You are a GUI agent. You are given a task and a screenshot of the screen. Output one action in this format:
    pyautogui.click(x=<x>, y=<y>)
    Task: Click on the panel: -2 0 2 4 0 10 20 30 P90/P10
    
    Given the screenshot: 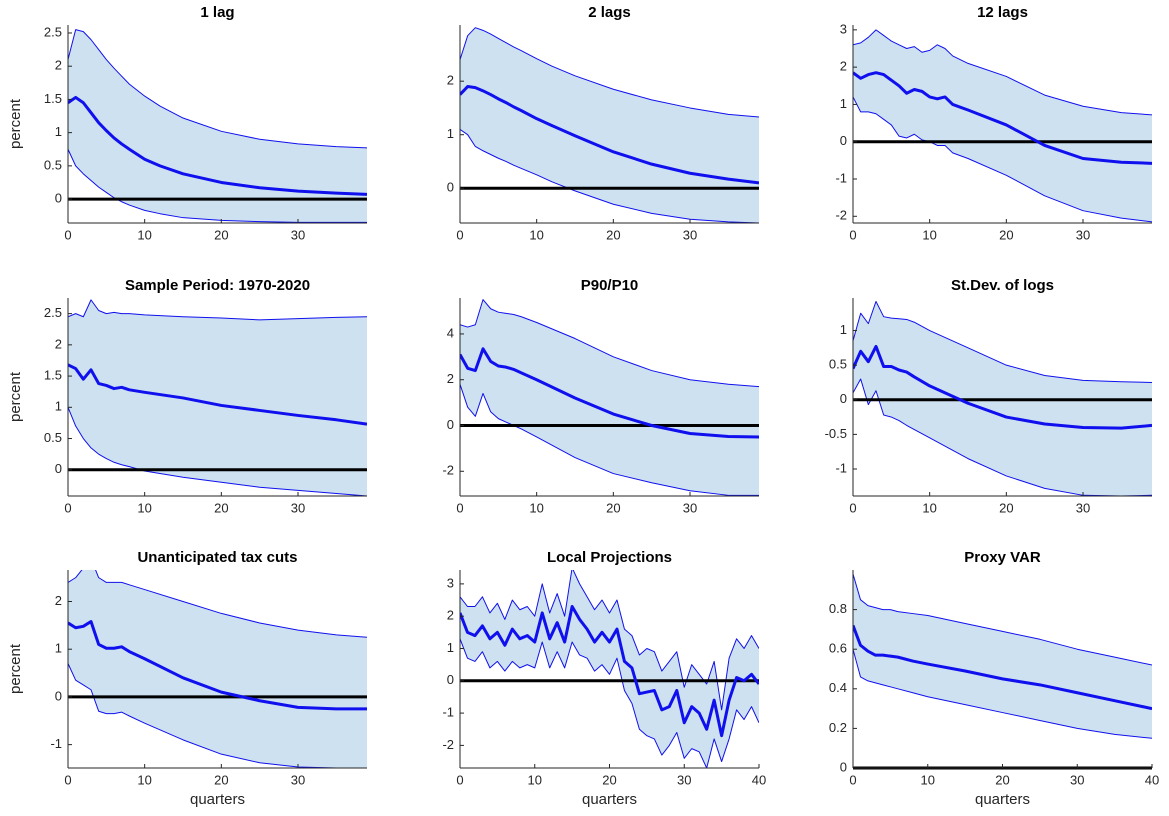 What is the action you would take?
    pyautogui.click(x=600, y=396)
    